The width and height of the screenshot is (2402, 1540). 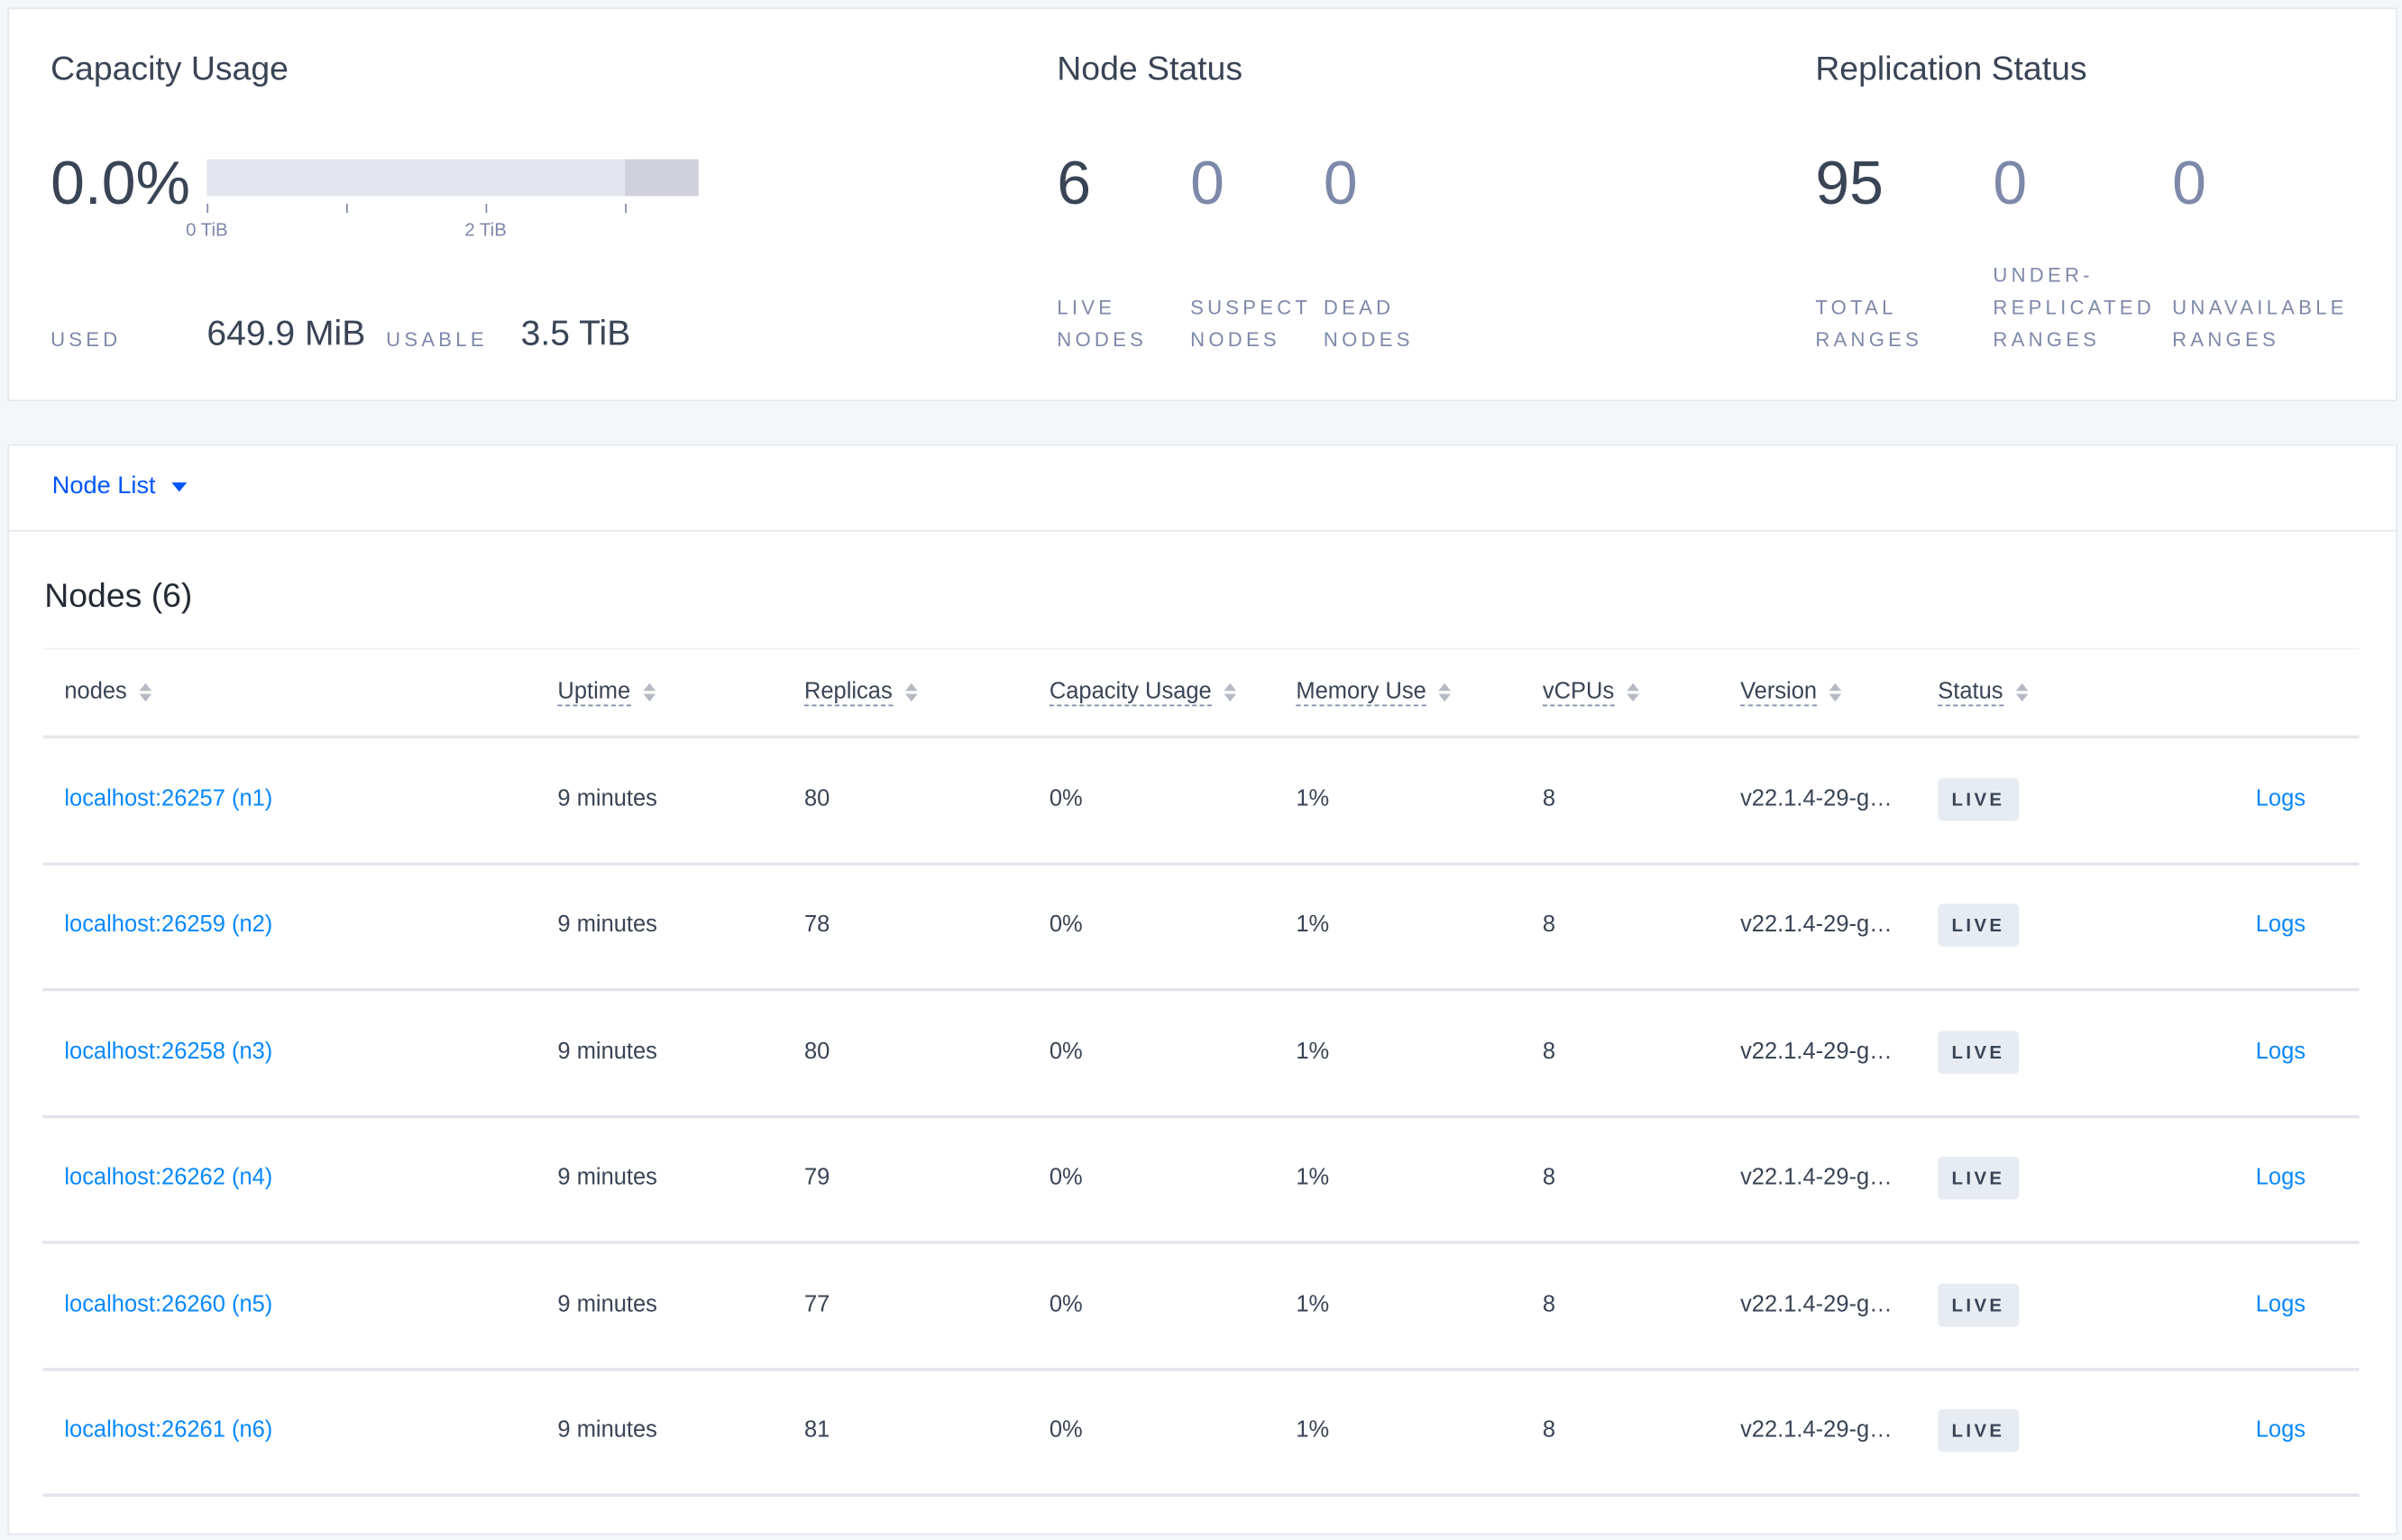 I want to click on column-header-memory-use: Memory Use, so click(x=1373, y=693).